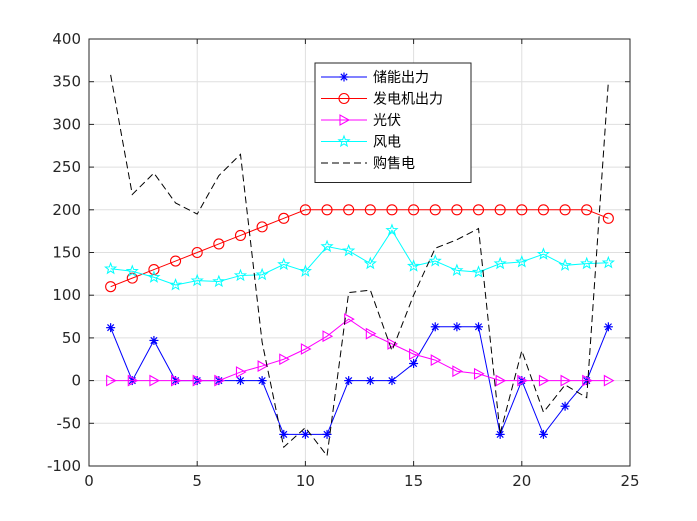 Image resolution: width=697 pixels, height=521 pixels. What do you see at coordinates (413, 481) in the screenshot?
I see `x-tick-label: 15` at bounding box center [413, 481].